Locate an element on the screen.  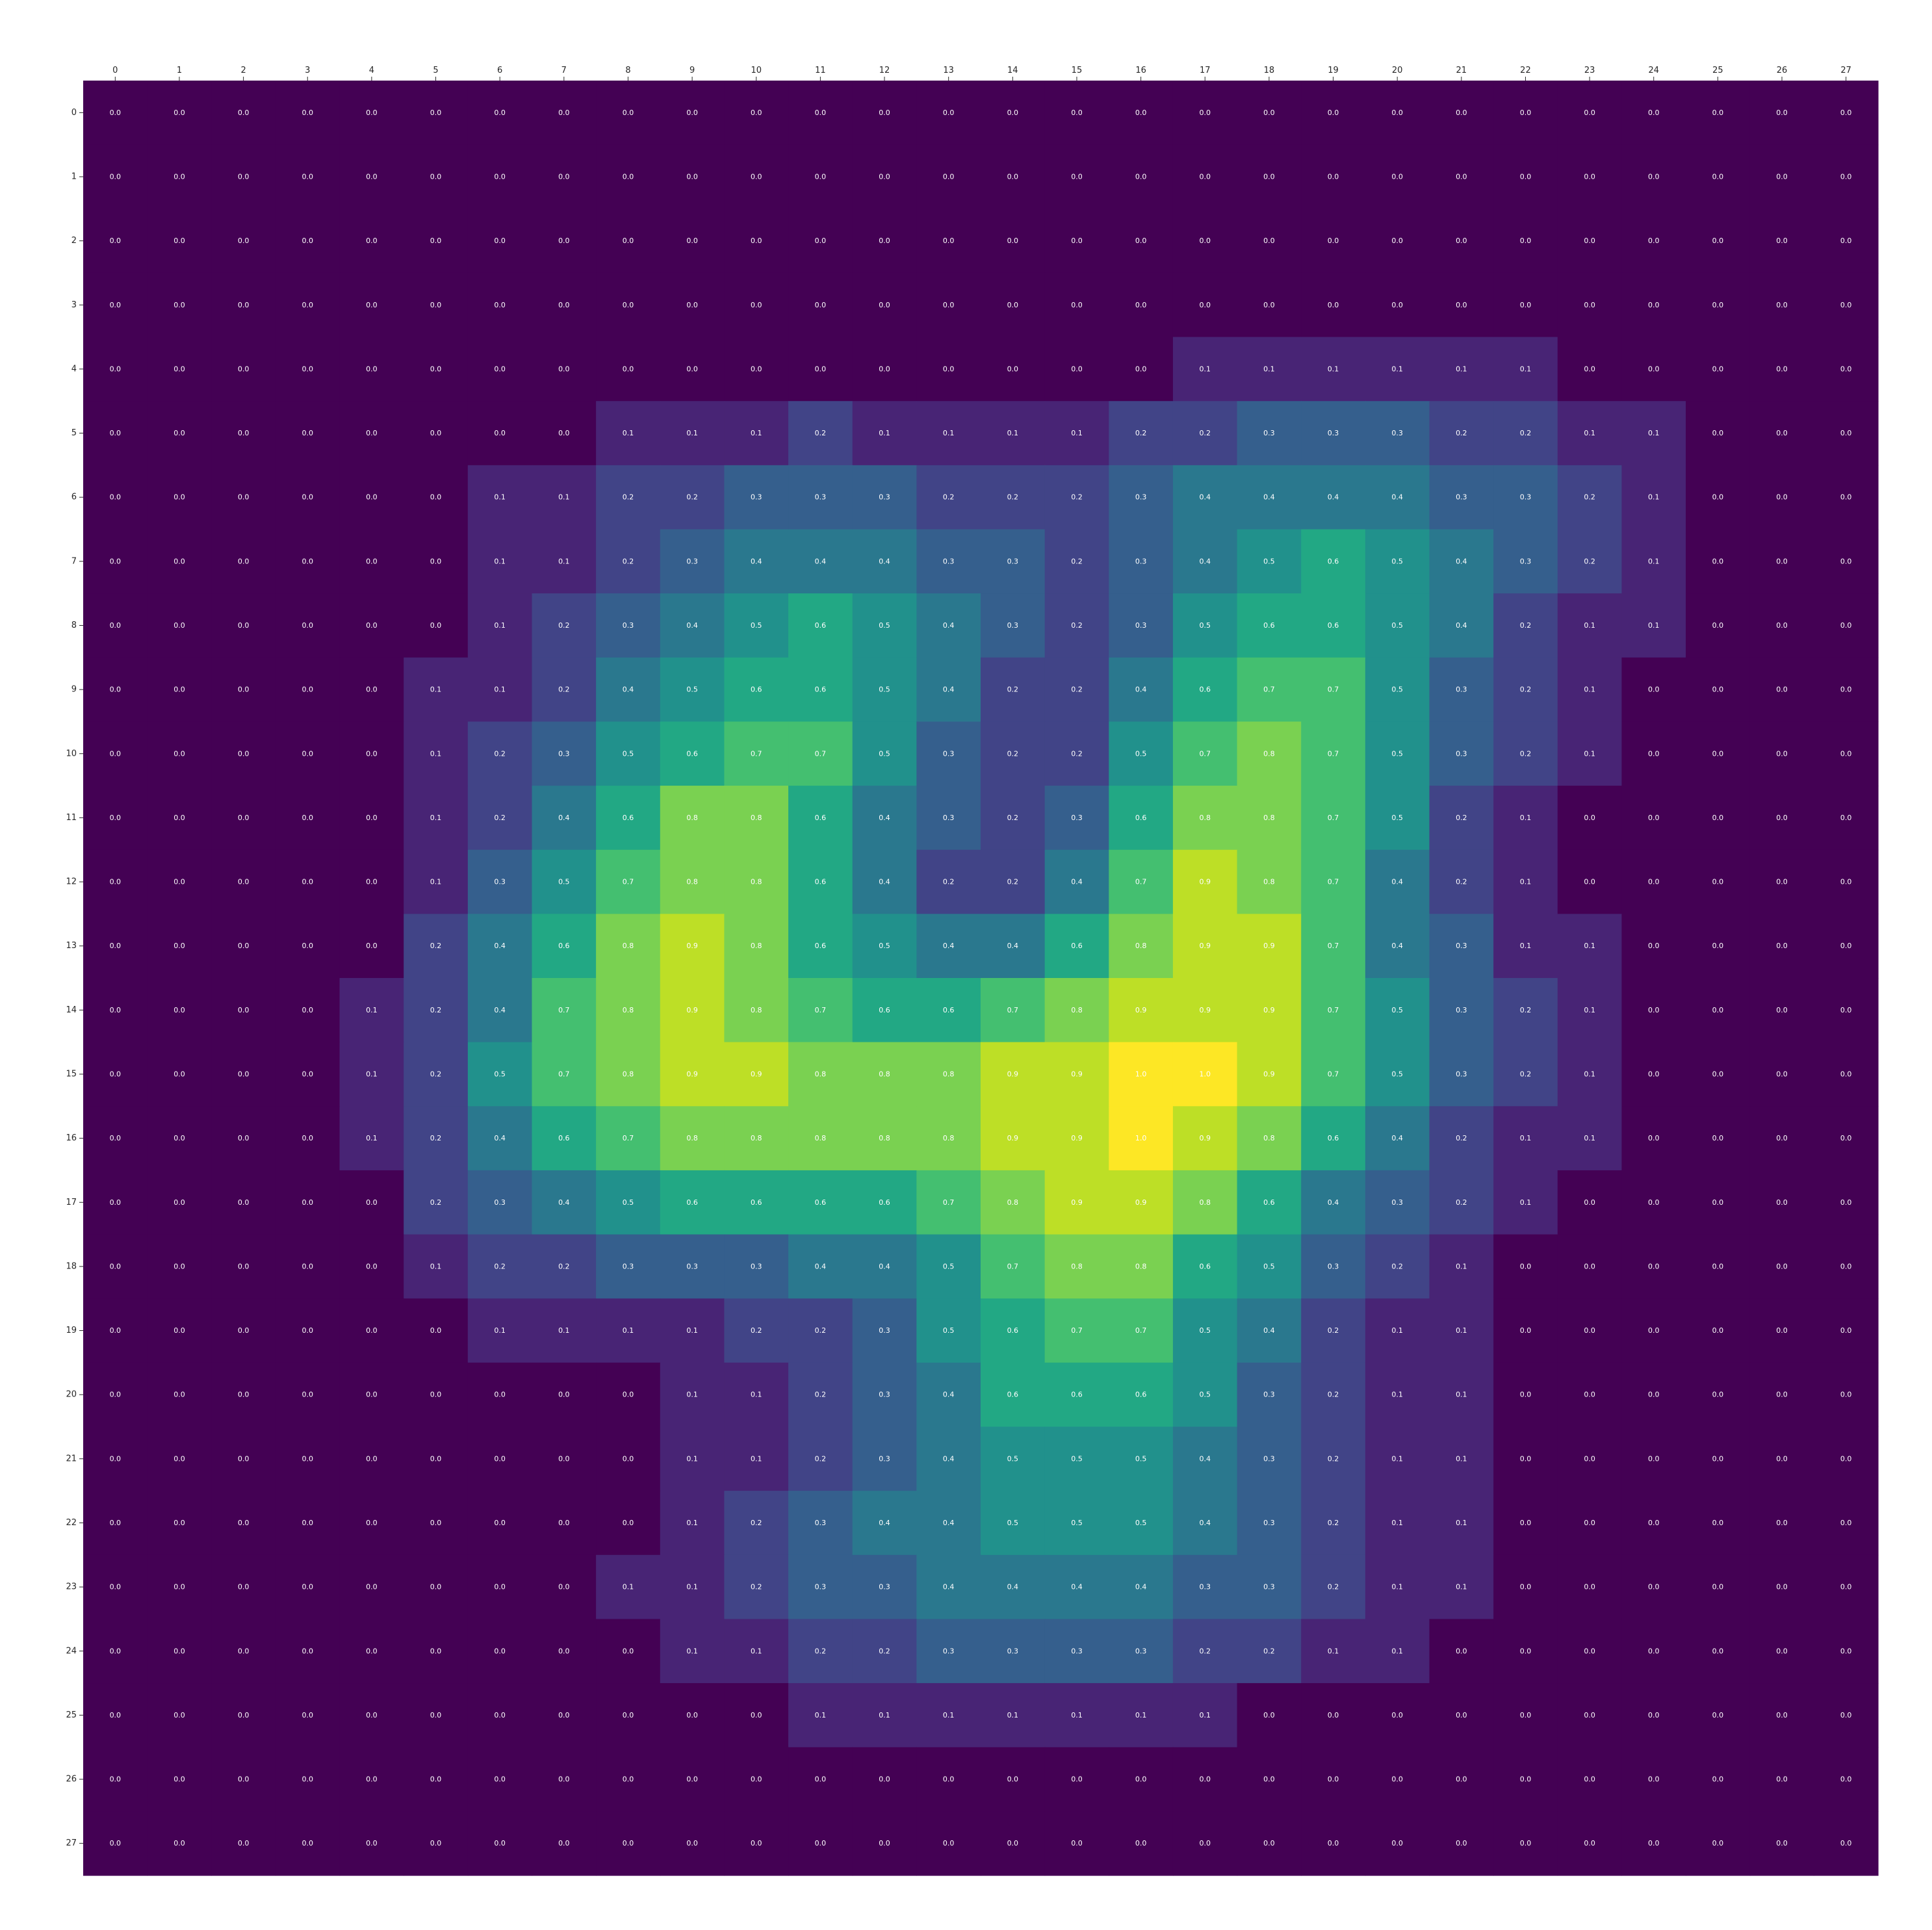
cell-value-label-r7-c12: 0.4 is located at coordinates (884, 561).